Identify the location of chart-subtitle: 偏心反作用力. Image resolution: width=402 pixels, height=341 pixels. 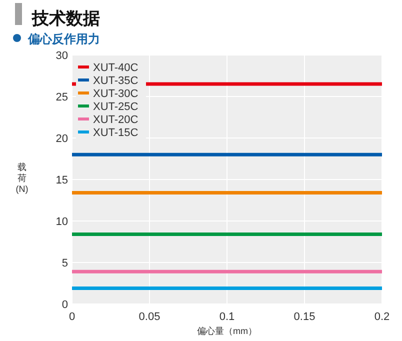
(63, 39).